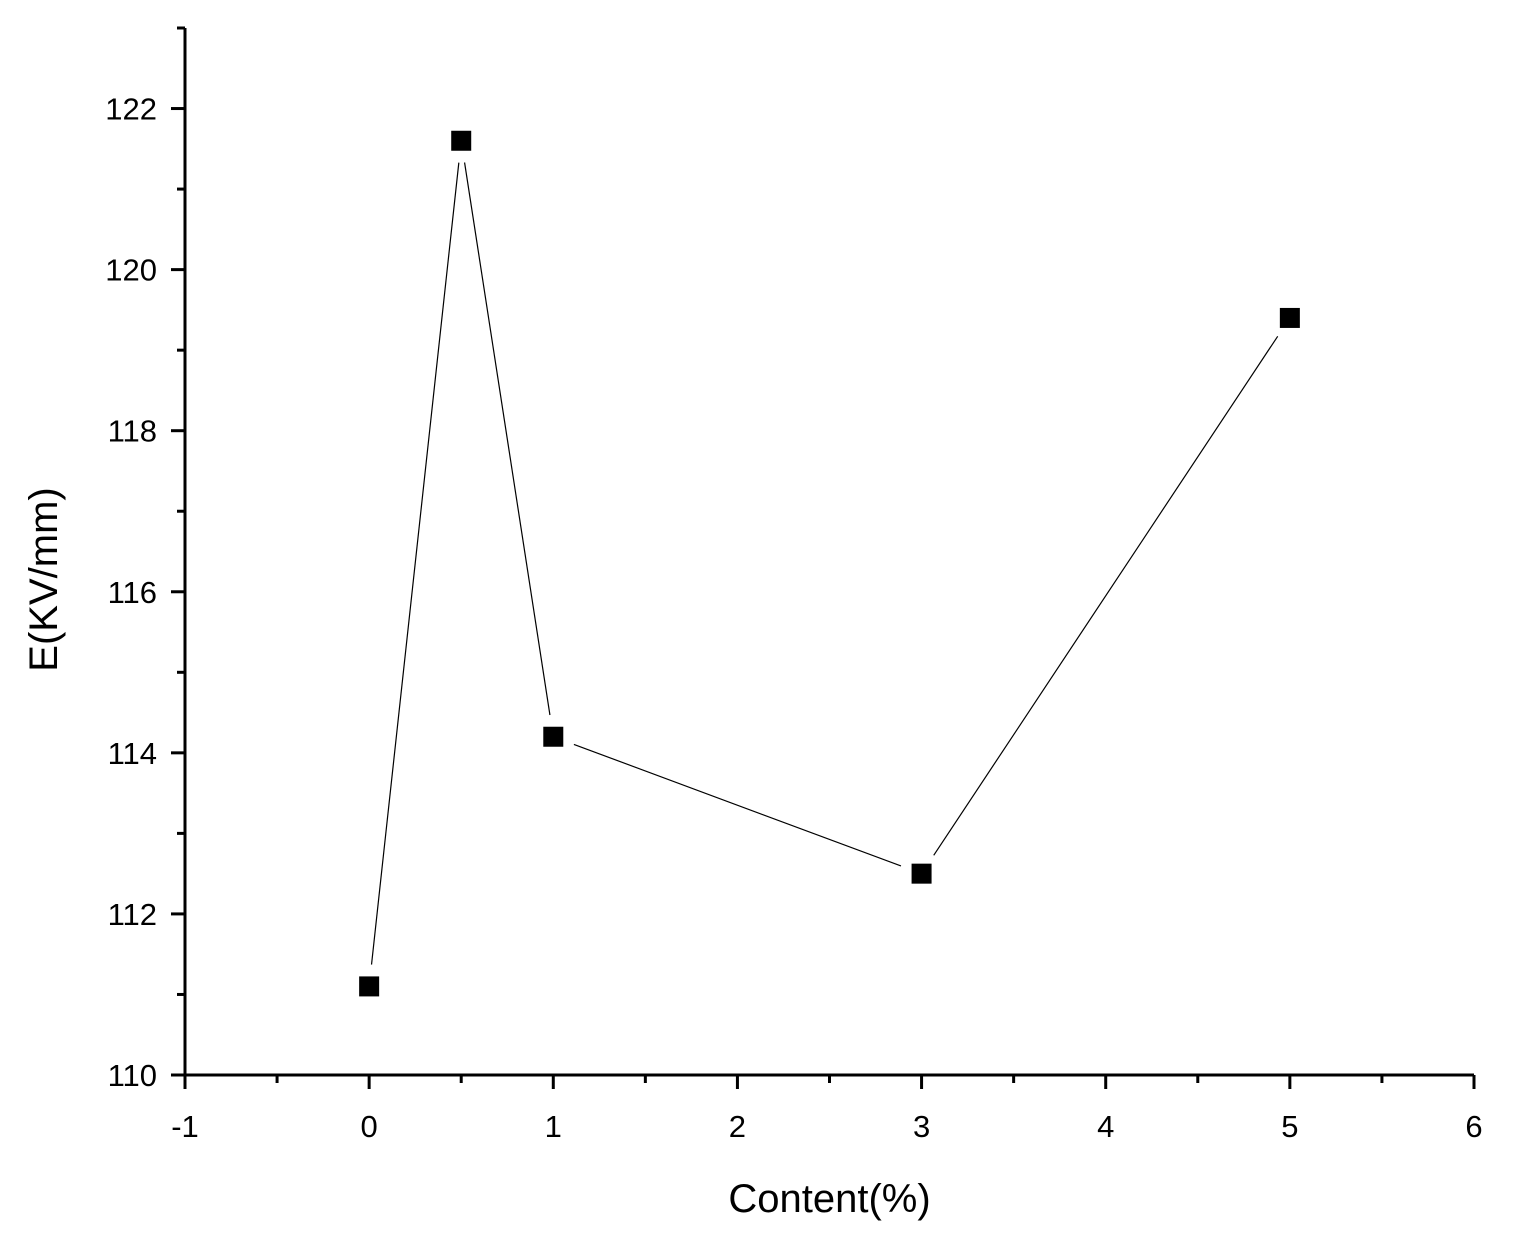 The height and width of the screenshot is (1248, 1513). What do you see at coordinates (826, 1126) in the screenshot?
I see `x-tick-labels: -1 0 1 2 3 4 5 6` at bounding box center [826, 1126].